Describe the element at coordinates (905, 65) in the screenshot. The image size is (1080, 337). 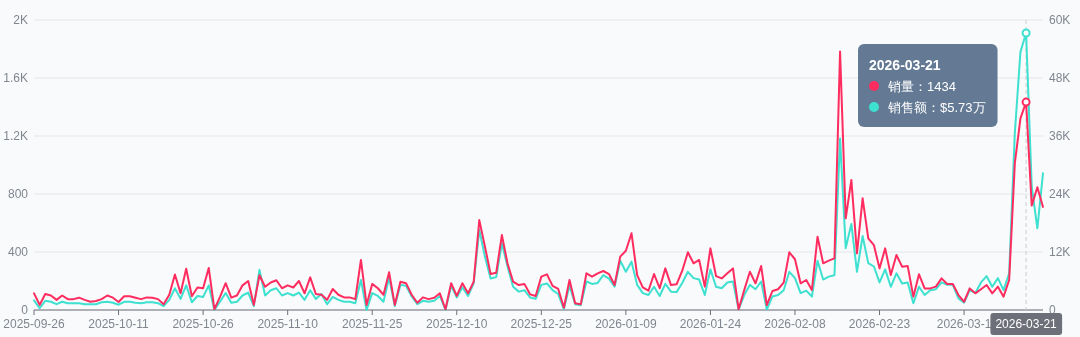
I see `annotation: 2026-03-21` at that location.